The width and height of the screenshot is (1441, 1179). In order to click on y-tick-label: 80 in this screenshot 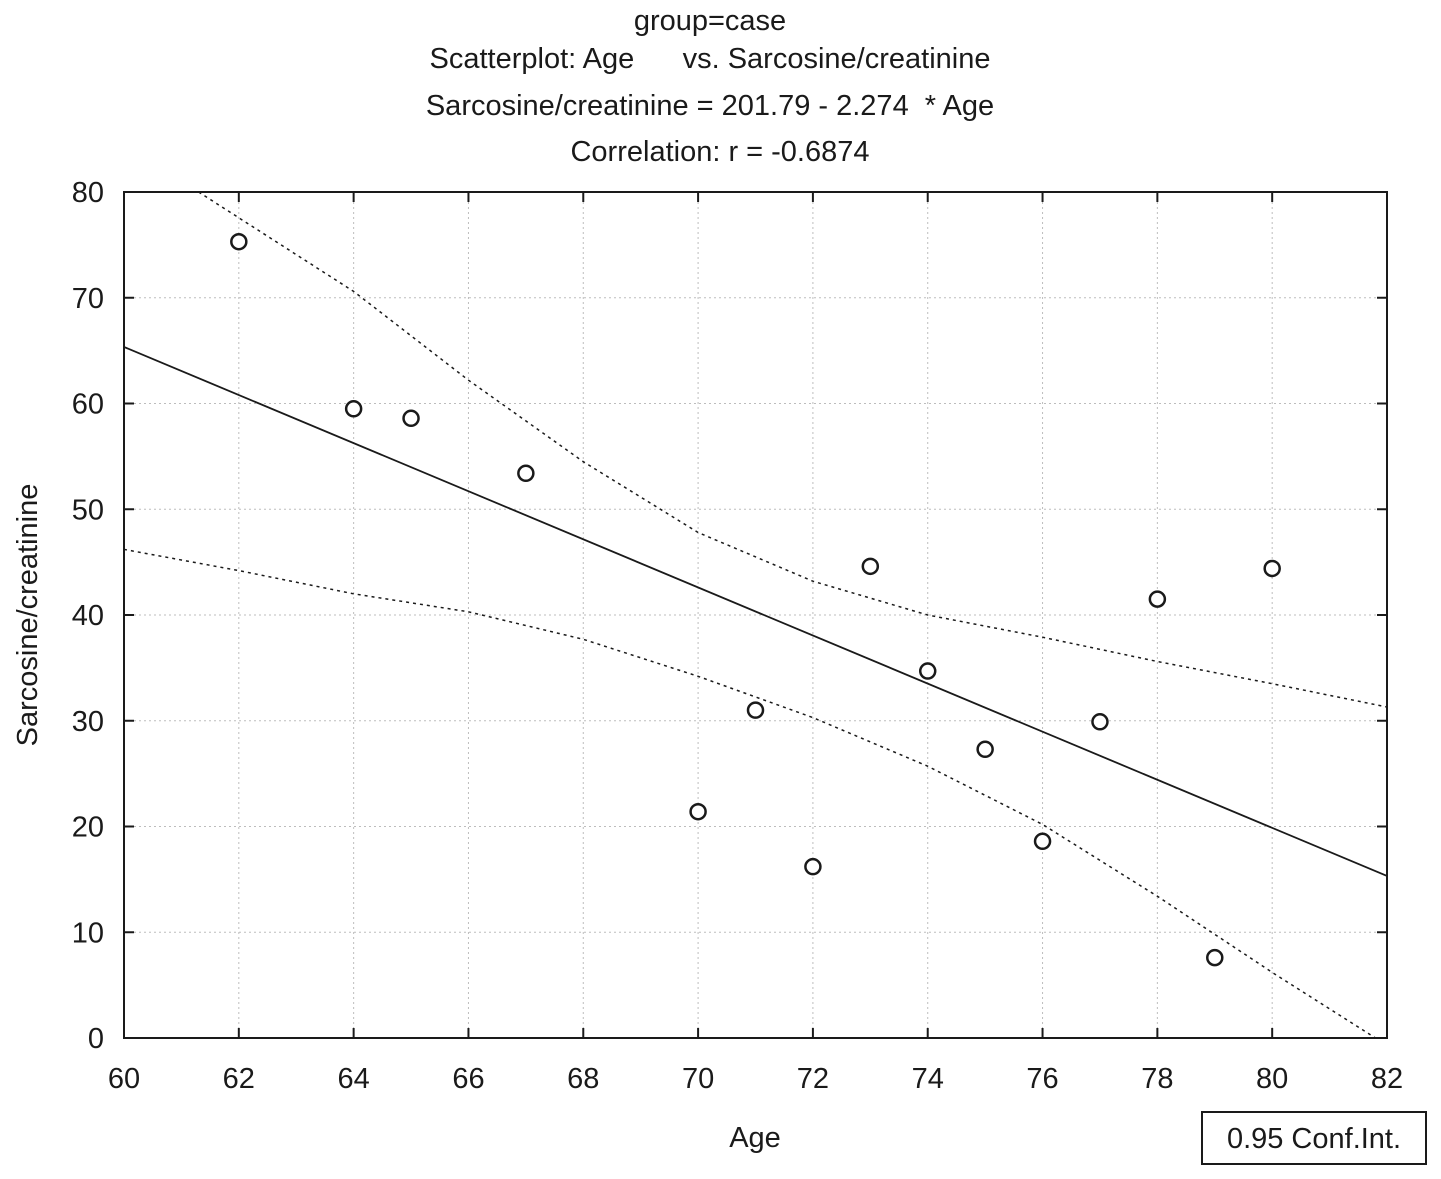, I will do `click(88, 193)`.